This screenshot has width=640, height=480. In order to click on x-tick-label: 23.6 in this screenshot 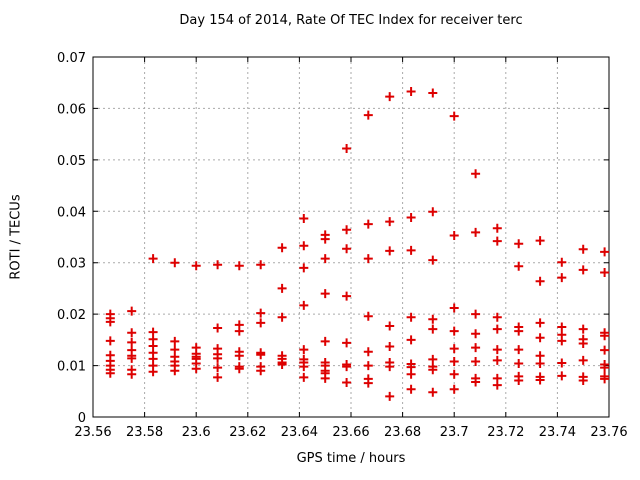, I will do `click(196, 432)`.